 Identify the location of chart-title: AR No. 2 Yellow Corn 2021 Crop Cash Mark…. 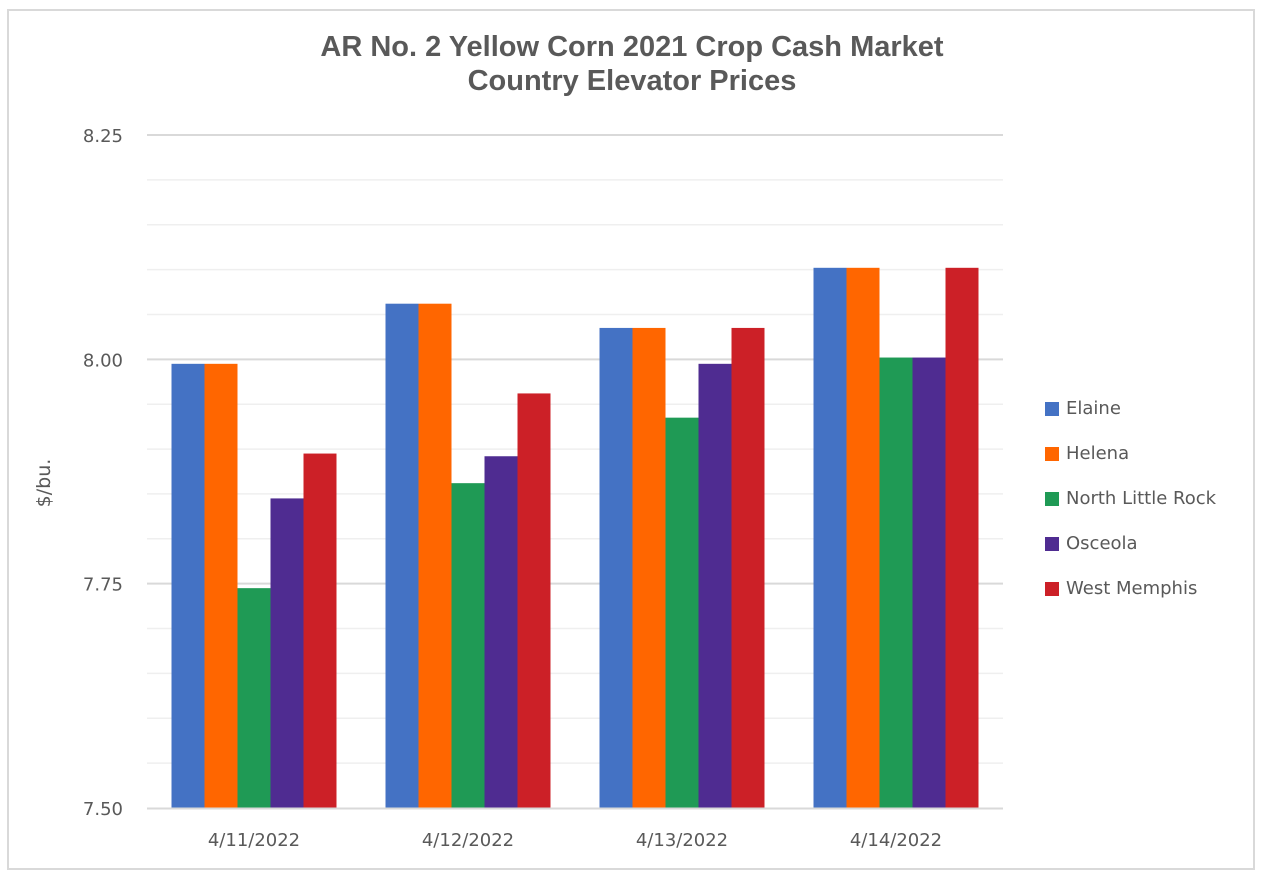
(633, 64).